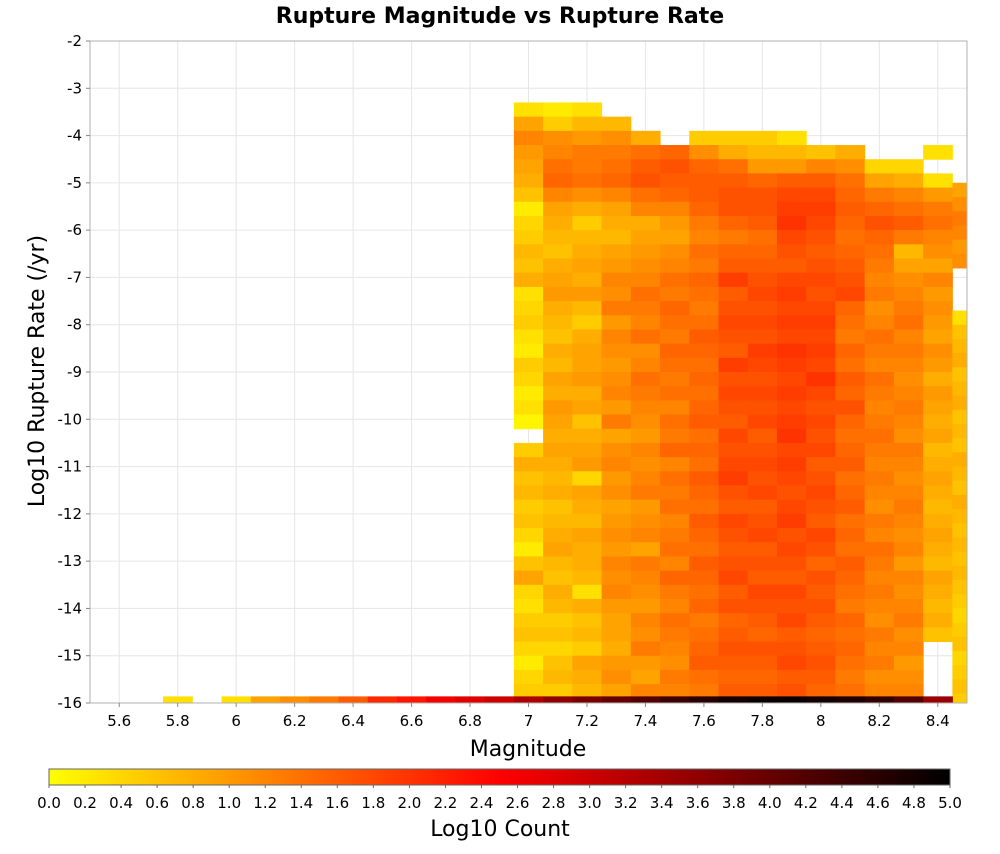  I want to click on x-tick-label: 6.4, so click(353, 721).